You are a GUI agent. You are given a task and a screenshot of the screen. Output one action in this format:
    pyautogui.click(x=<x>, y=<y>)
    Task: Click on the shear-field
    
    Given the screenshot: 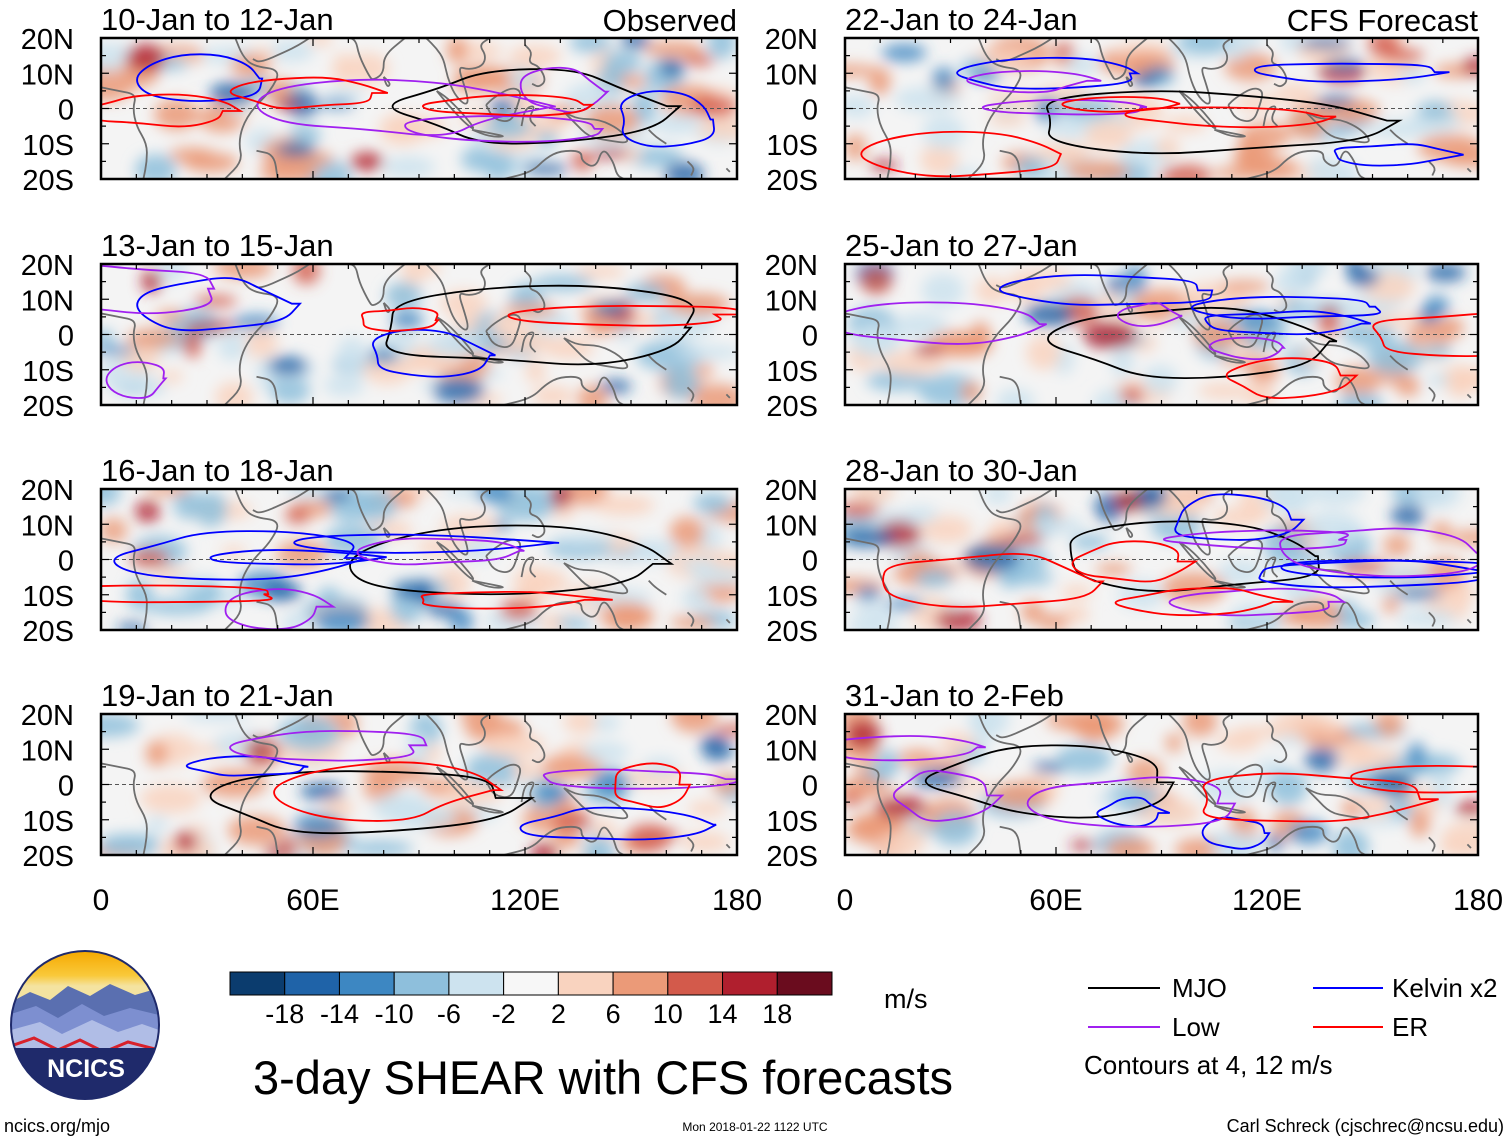 What is the action you would take?
    pyautogui.click(x=1161, y=559)
    